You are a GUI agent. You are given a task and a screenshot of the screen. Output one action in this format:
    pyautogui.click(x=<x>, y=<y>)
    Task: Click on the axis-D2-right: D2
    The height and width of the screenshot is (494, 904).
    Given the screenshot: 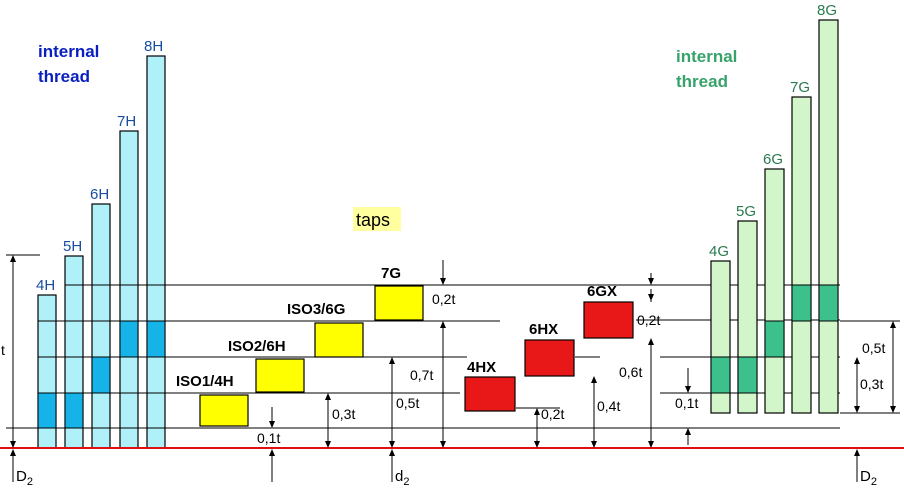 What is the action you would take?
    pyautogui.click(x=868, y=478)
    